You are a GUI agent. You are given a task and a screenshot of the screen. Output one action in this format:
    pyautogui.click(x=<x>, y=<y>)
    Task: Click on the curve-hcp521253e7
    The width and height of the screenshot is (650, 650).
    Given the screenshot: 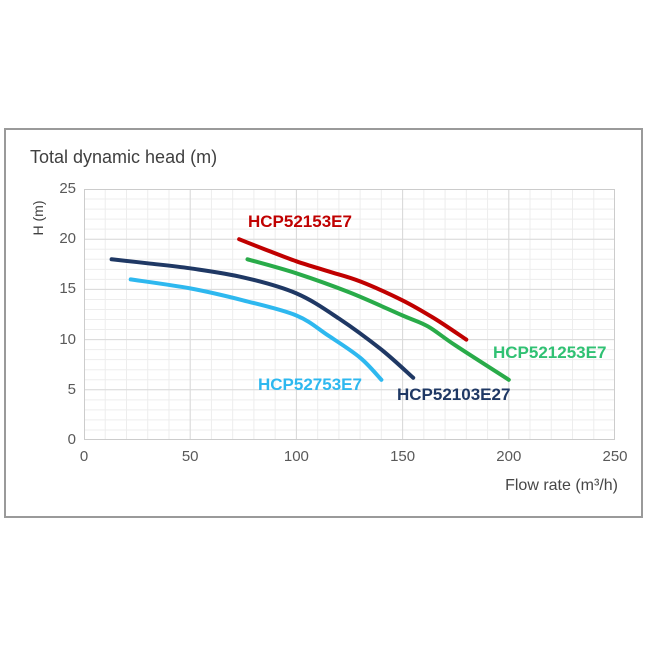 What is the action you would take?
    pyautogui.click(x=378, y=319)
    